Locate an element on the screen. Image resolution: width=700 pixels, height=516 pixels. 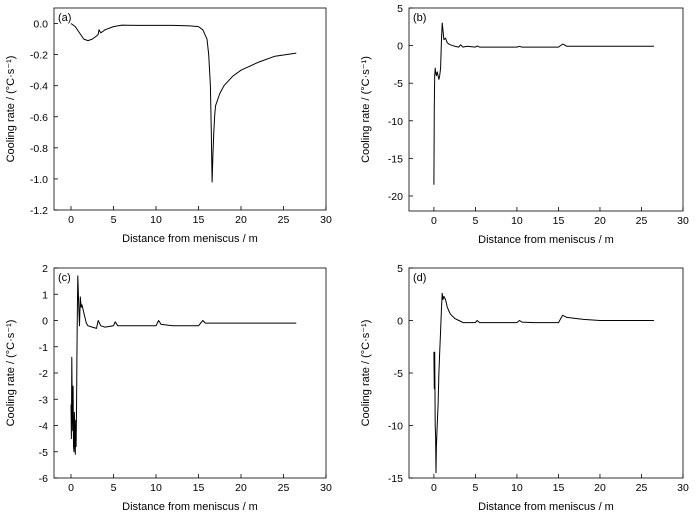
y-tick-label-a-0: 0.0 is located at coordinates (40, 25).